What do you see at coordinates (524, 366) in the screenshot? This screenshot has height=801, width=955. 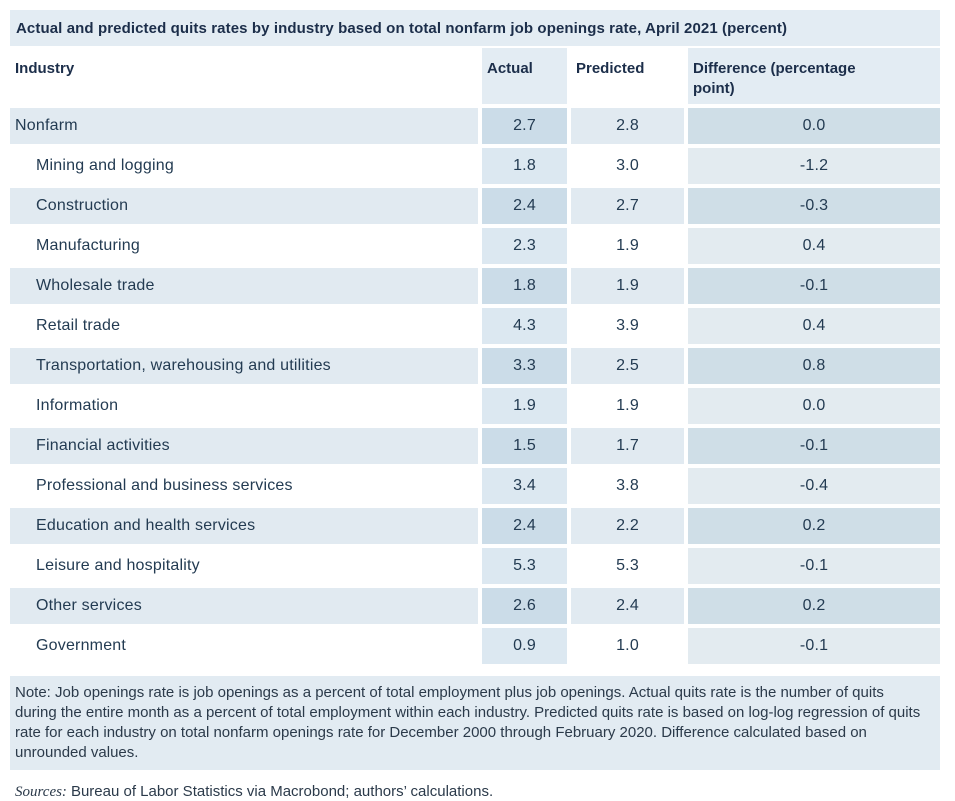 I see `actual-cell: 3.3` at bounding box center [524, 366].